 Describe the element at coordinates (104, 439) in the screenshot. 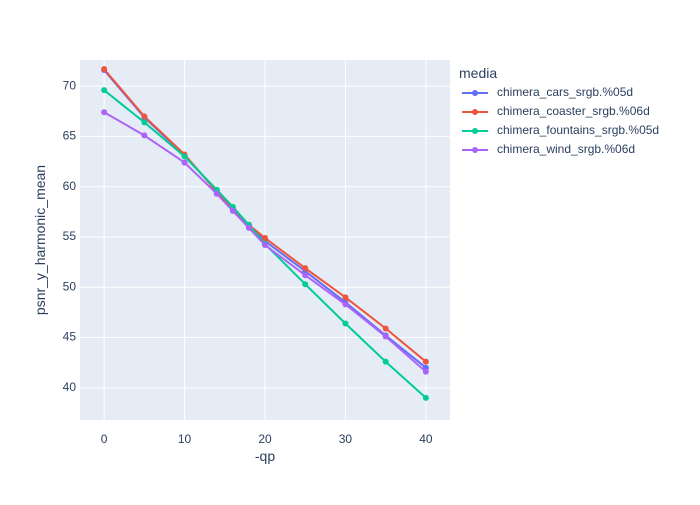

I see `x-tick-label: 0` at that location.